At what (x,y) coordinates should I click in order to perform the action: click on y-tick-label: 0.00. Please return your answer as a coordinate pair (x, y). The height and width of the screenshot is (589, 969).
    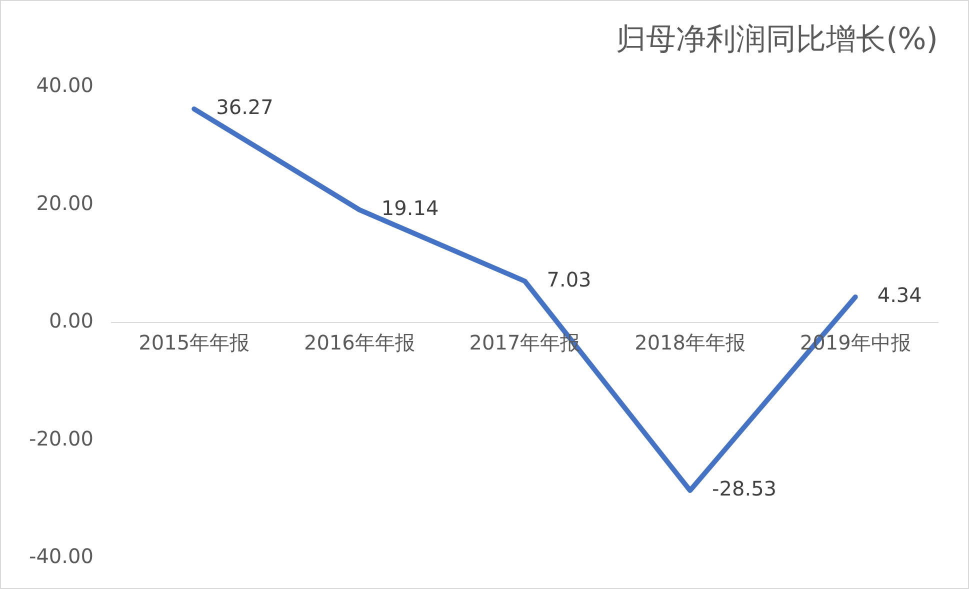
    Looking at the image, I should click on (71, 320).